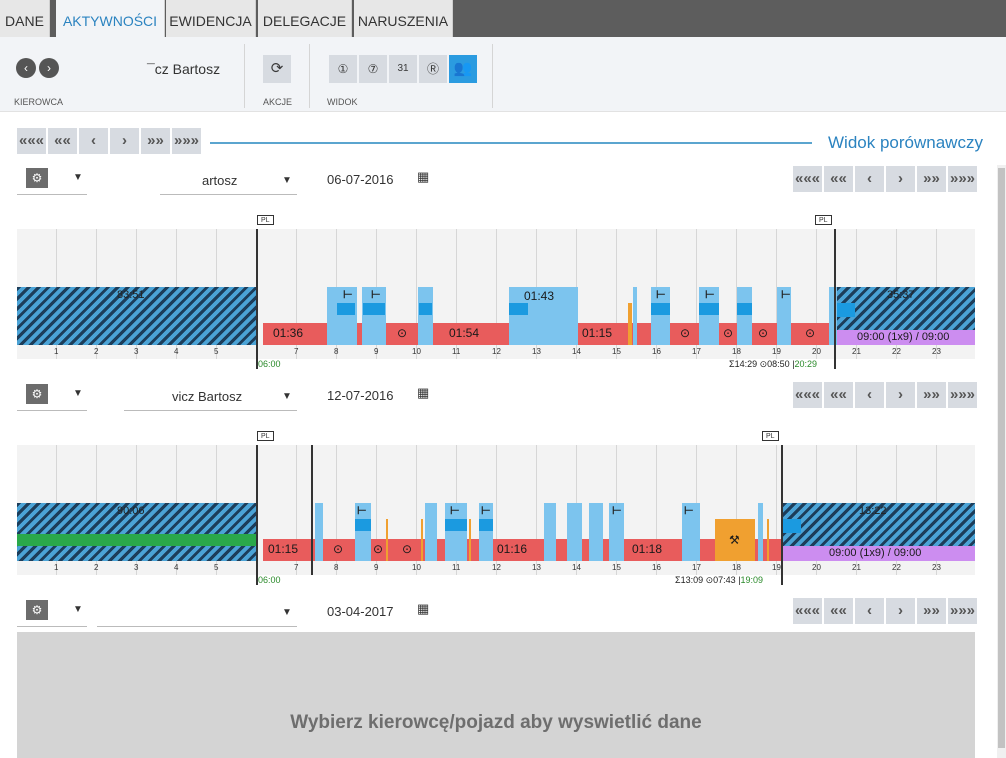 The image size is (1006, 758). I want to click on availability-bar, so click(137, 540).